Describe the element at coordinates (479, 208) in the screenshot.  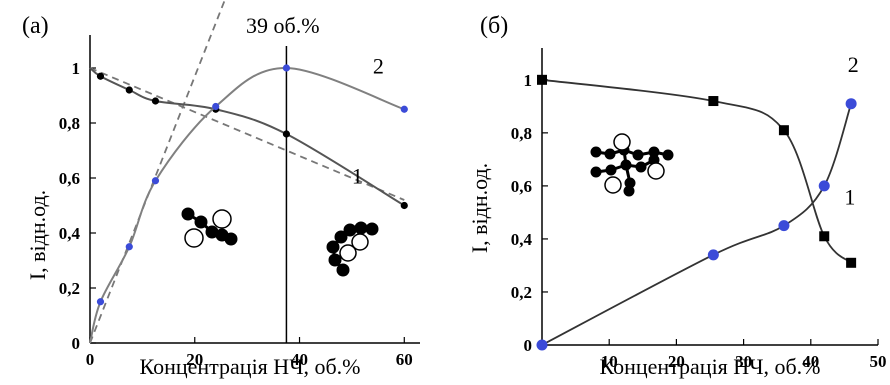
I see `panel-b-y-axis-title: I, відн.од.` at that location.